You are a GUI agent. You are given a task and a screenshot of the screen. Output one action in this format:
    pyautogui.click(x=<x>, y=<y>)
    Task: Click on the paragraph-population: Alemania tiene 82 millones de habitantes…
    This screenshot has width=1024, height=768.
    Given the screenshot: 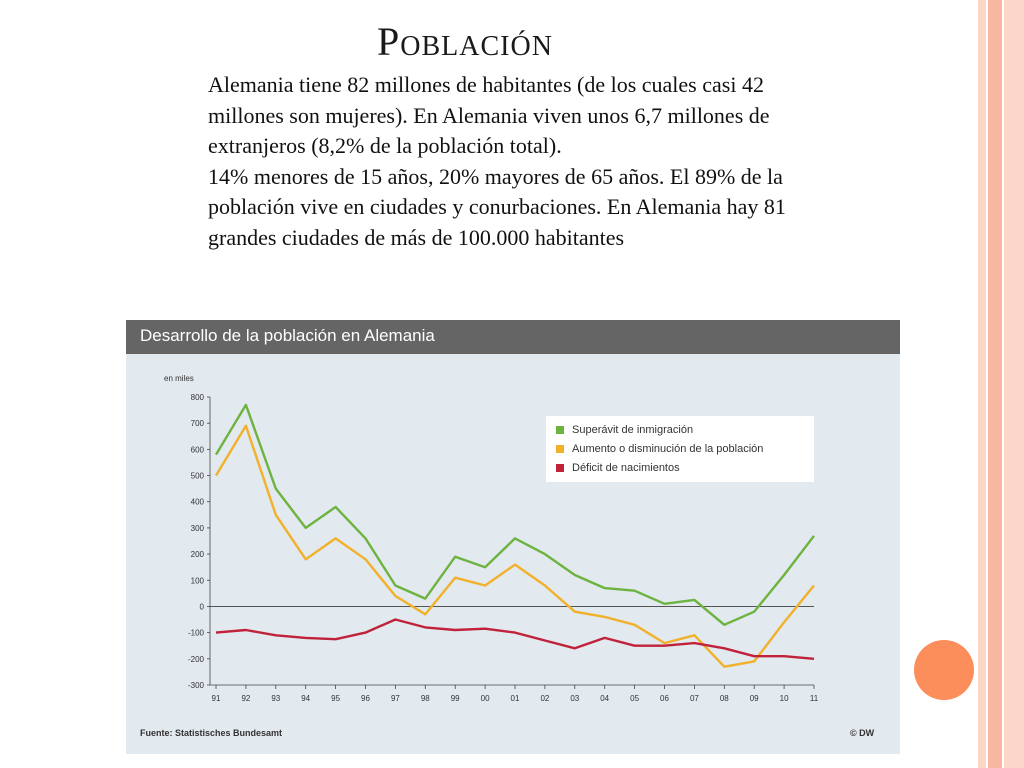 What is the action you would take?
    pyautogui.click(x=489, y=115)
    